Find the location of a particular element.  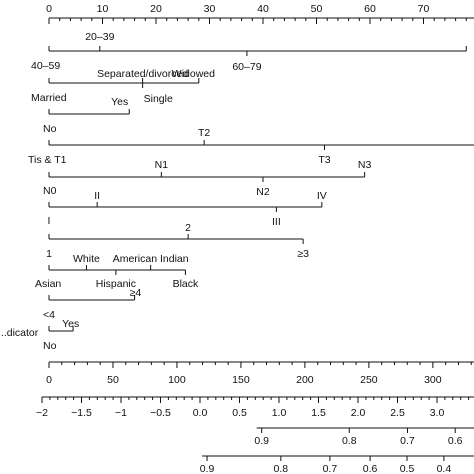

linear-predictor-tick-label: −1 is located at coordinates (121, 413).